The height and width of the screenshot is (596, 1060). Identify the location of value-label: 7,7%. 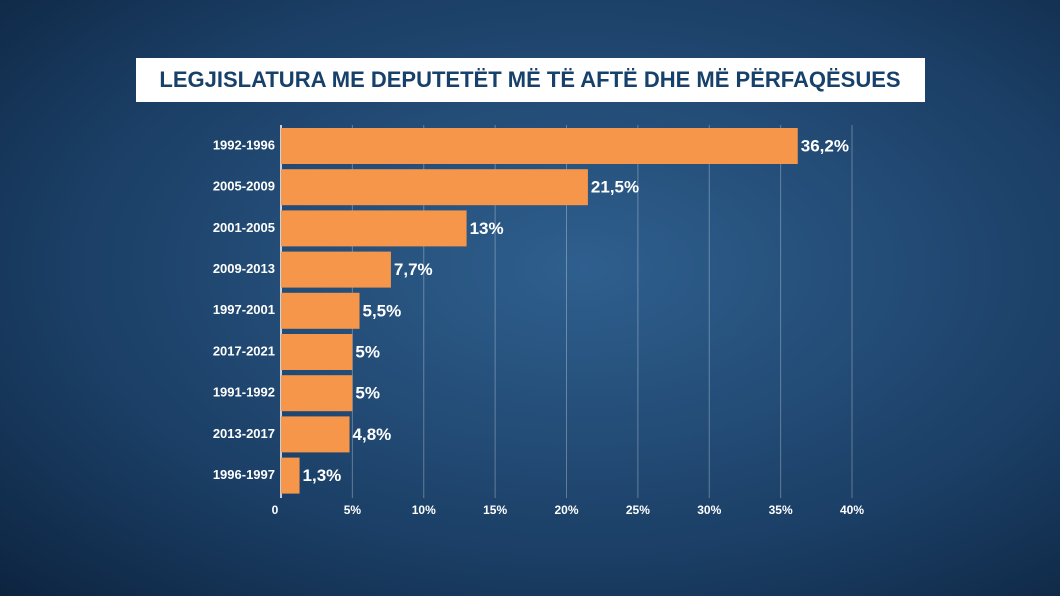
(413, 269).